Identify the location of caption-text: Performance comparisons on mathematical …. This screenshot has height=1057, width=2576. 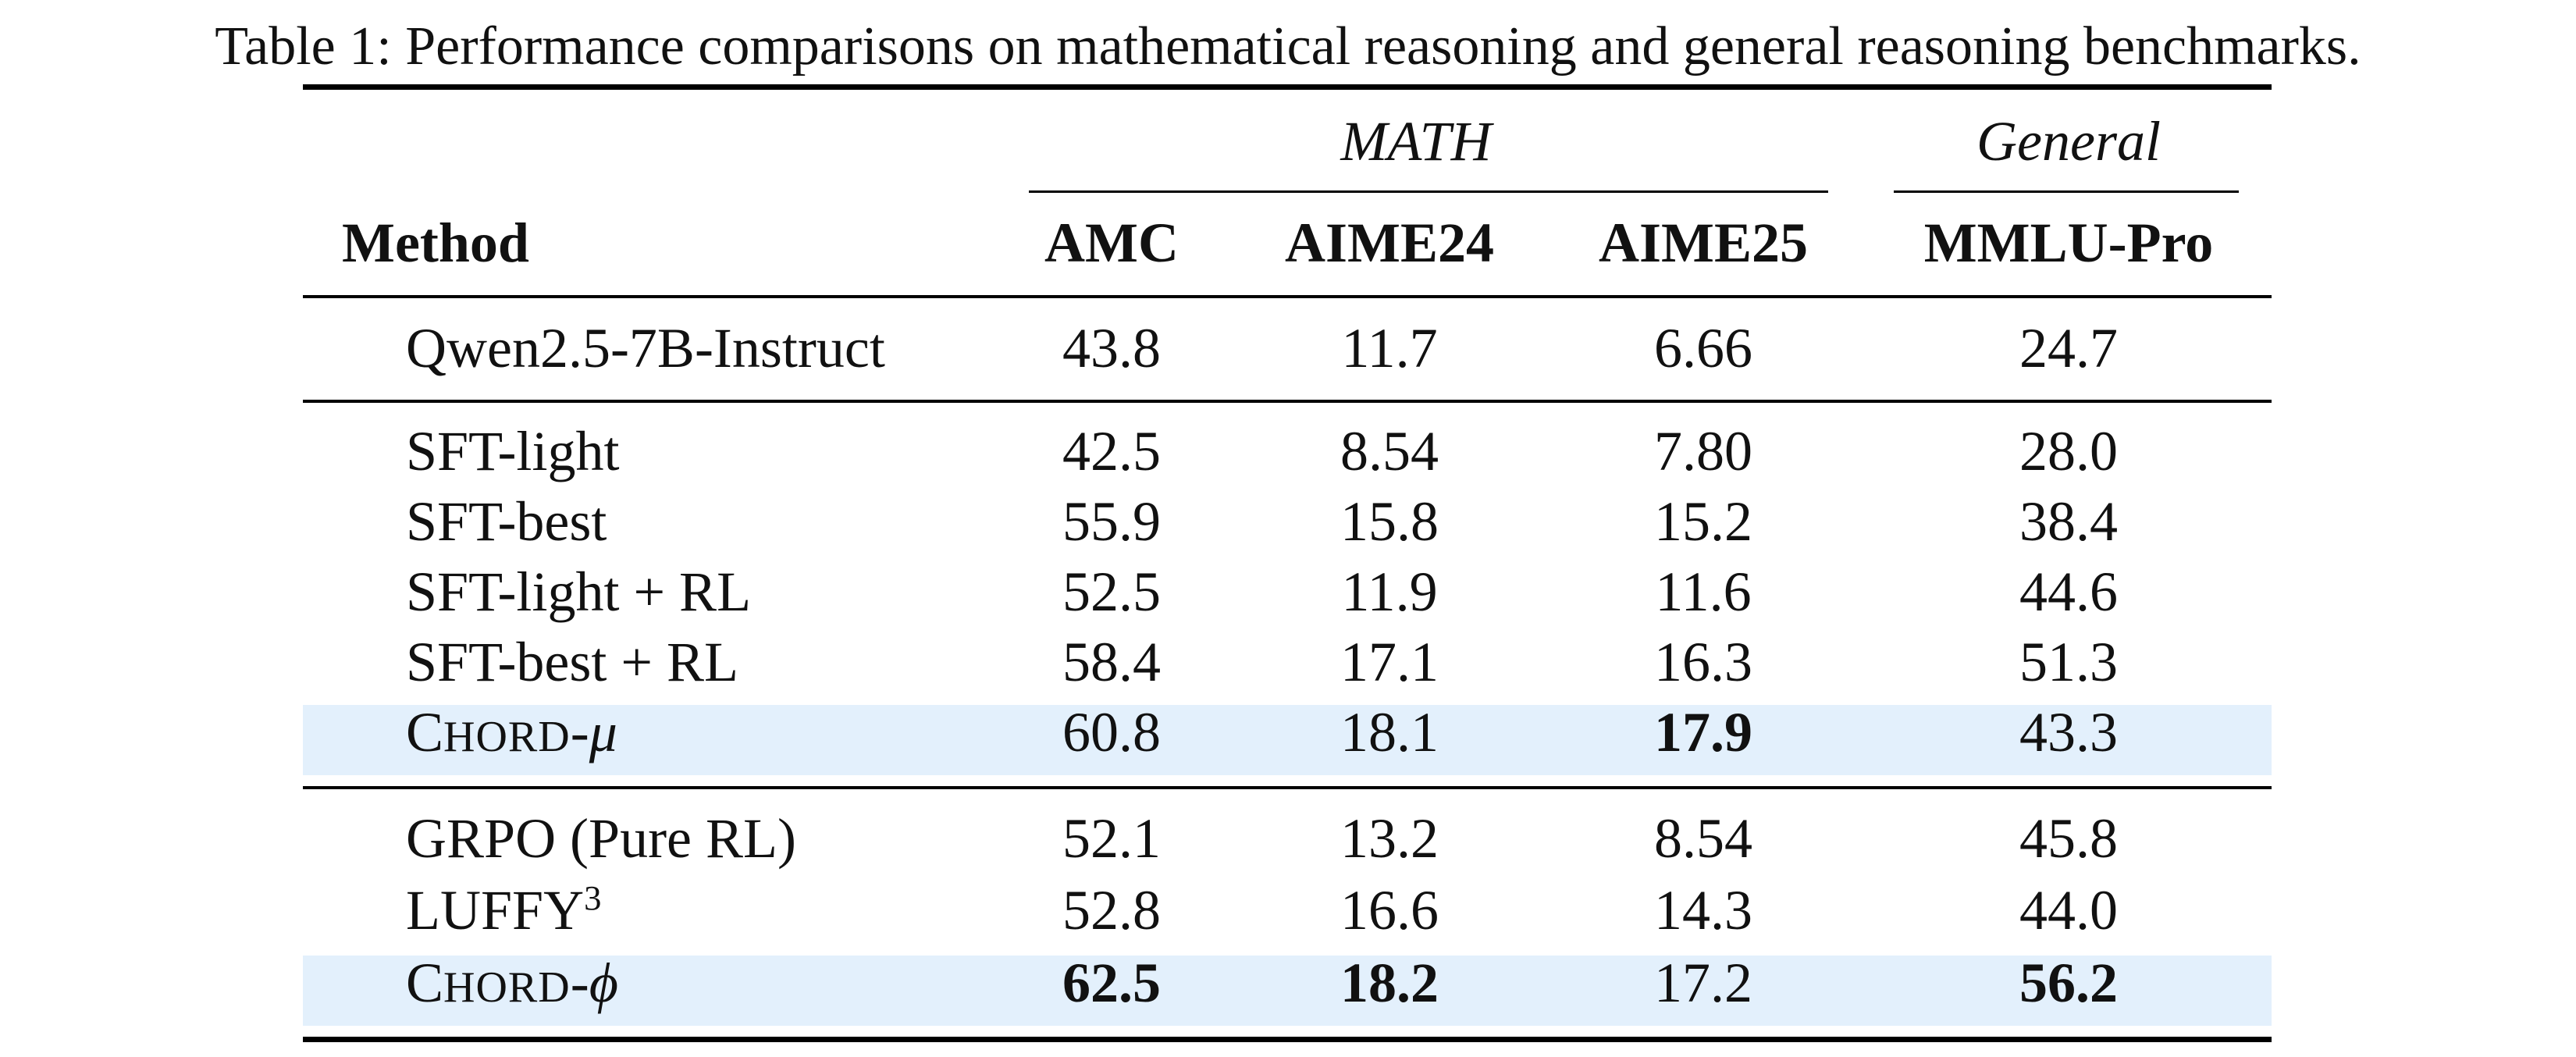
(1383, 46).